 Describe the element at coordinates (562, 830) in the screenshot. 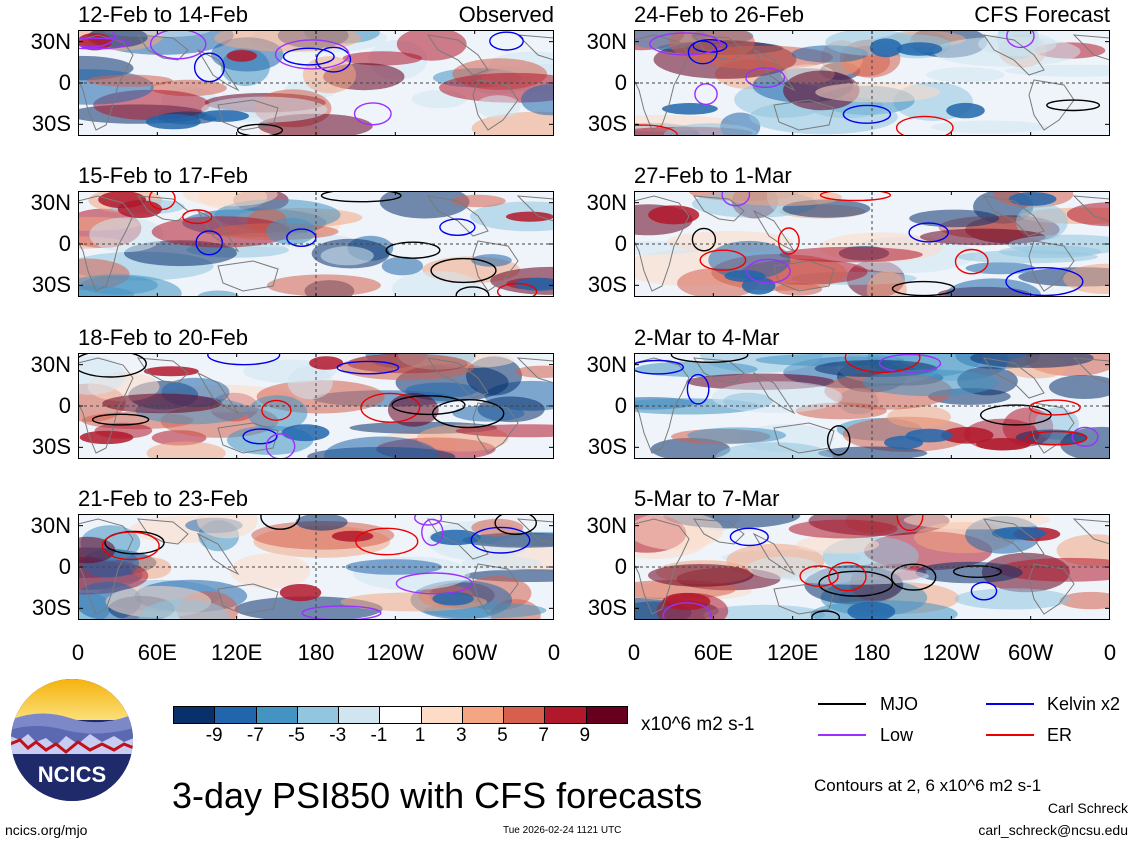

I see `timestamp: Tue 2026-02-24 1121 UTC` at that location.